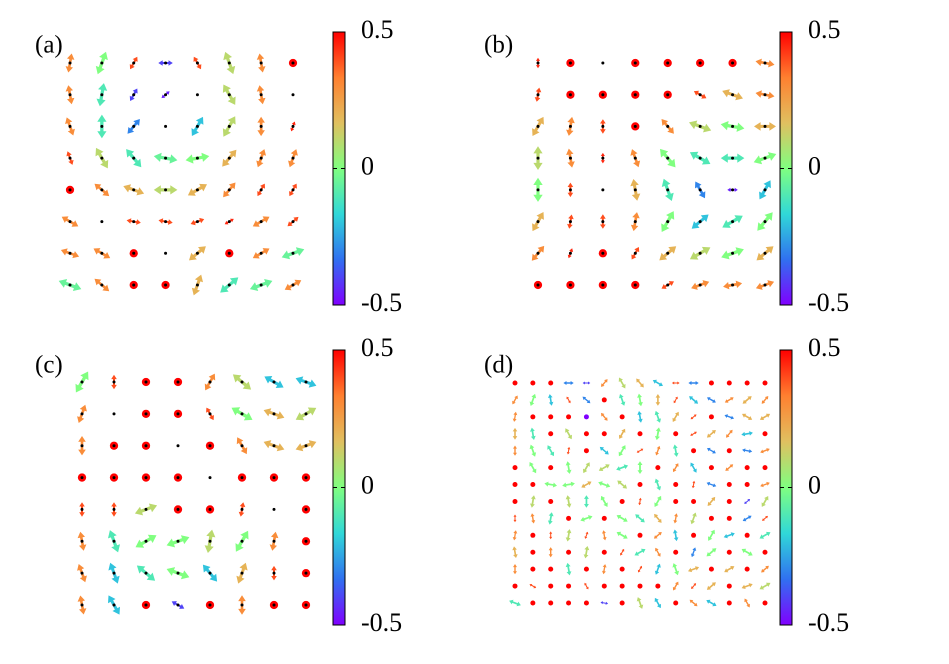  Describe the element at coordinates (381, 622) in the screenshot. I see `colorbar-tick-label: -0.5` at that location.